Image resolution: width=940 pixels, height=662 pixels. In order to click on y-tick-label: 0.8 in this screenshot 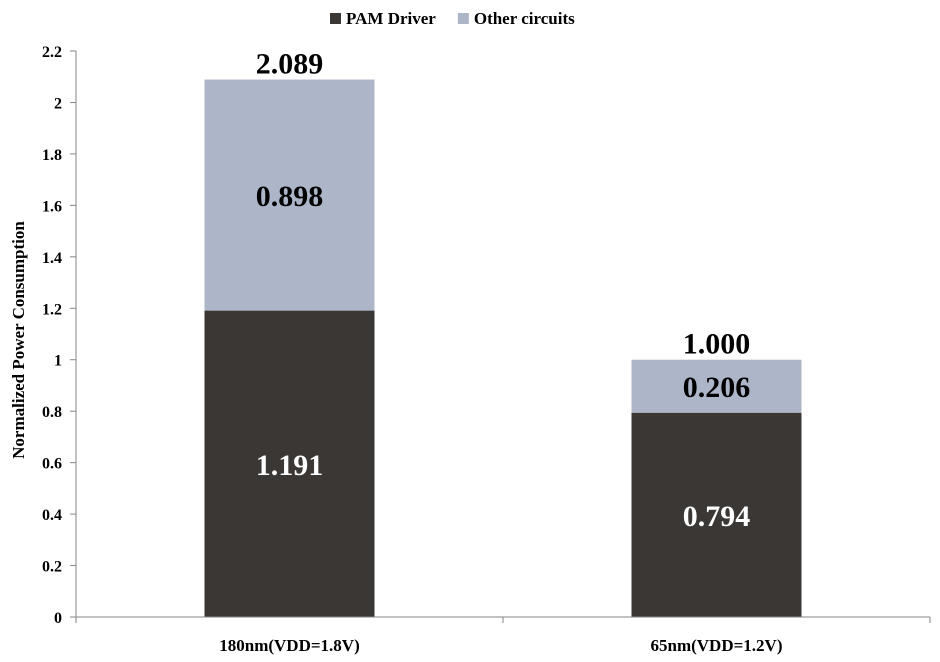, I will do `click(52, 412)`.